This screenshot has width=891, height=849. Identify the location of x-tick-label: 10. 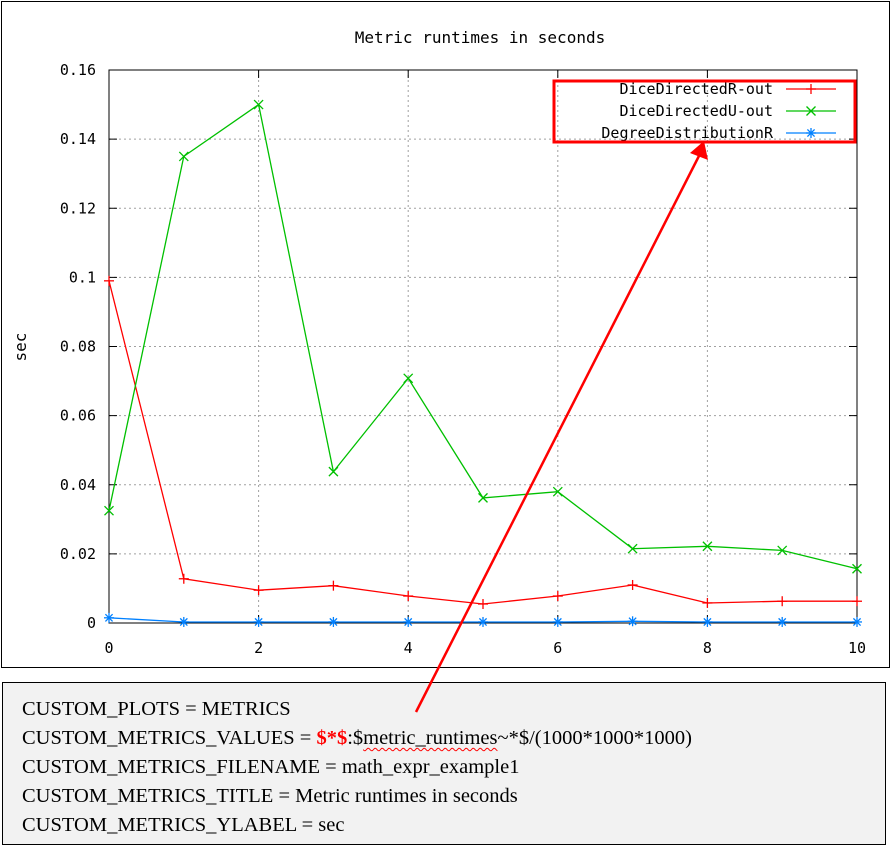
(857, 648).